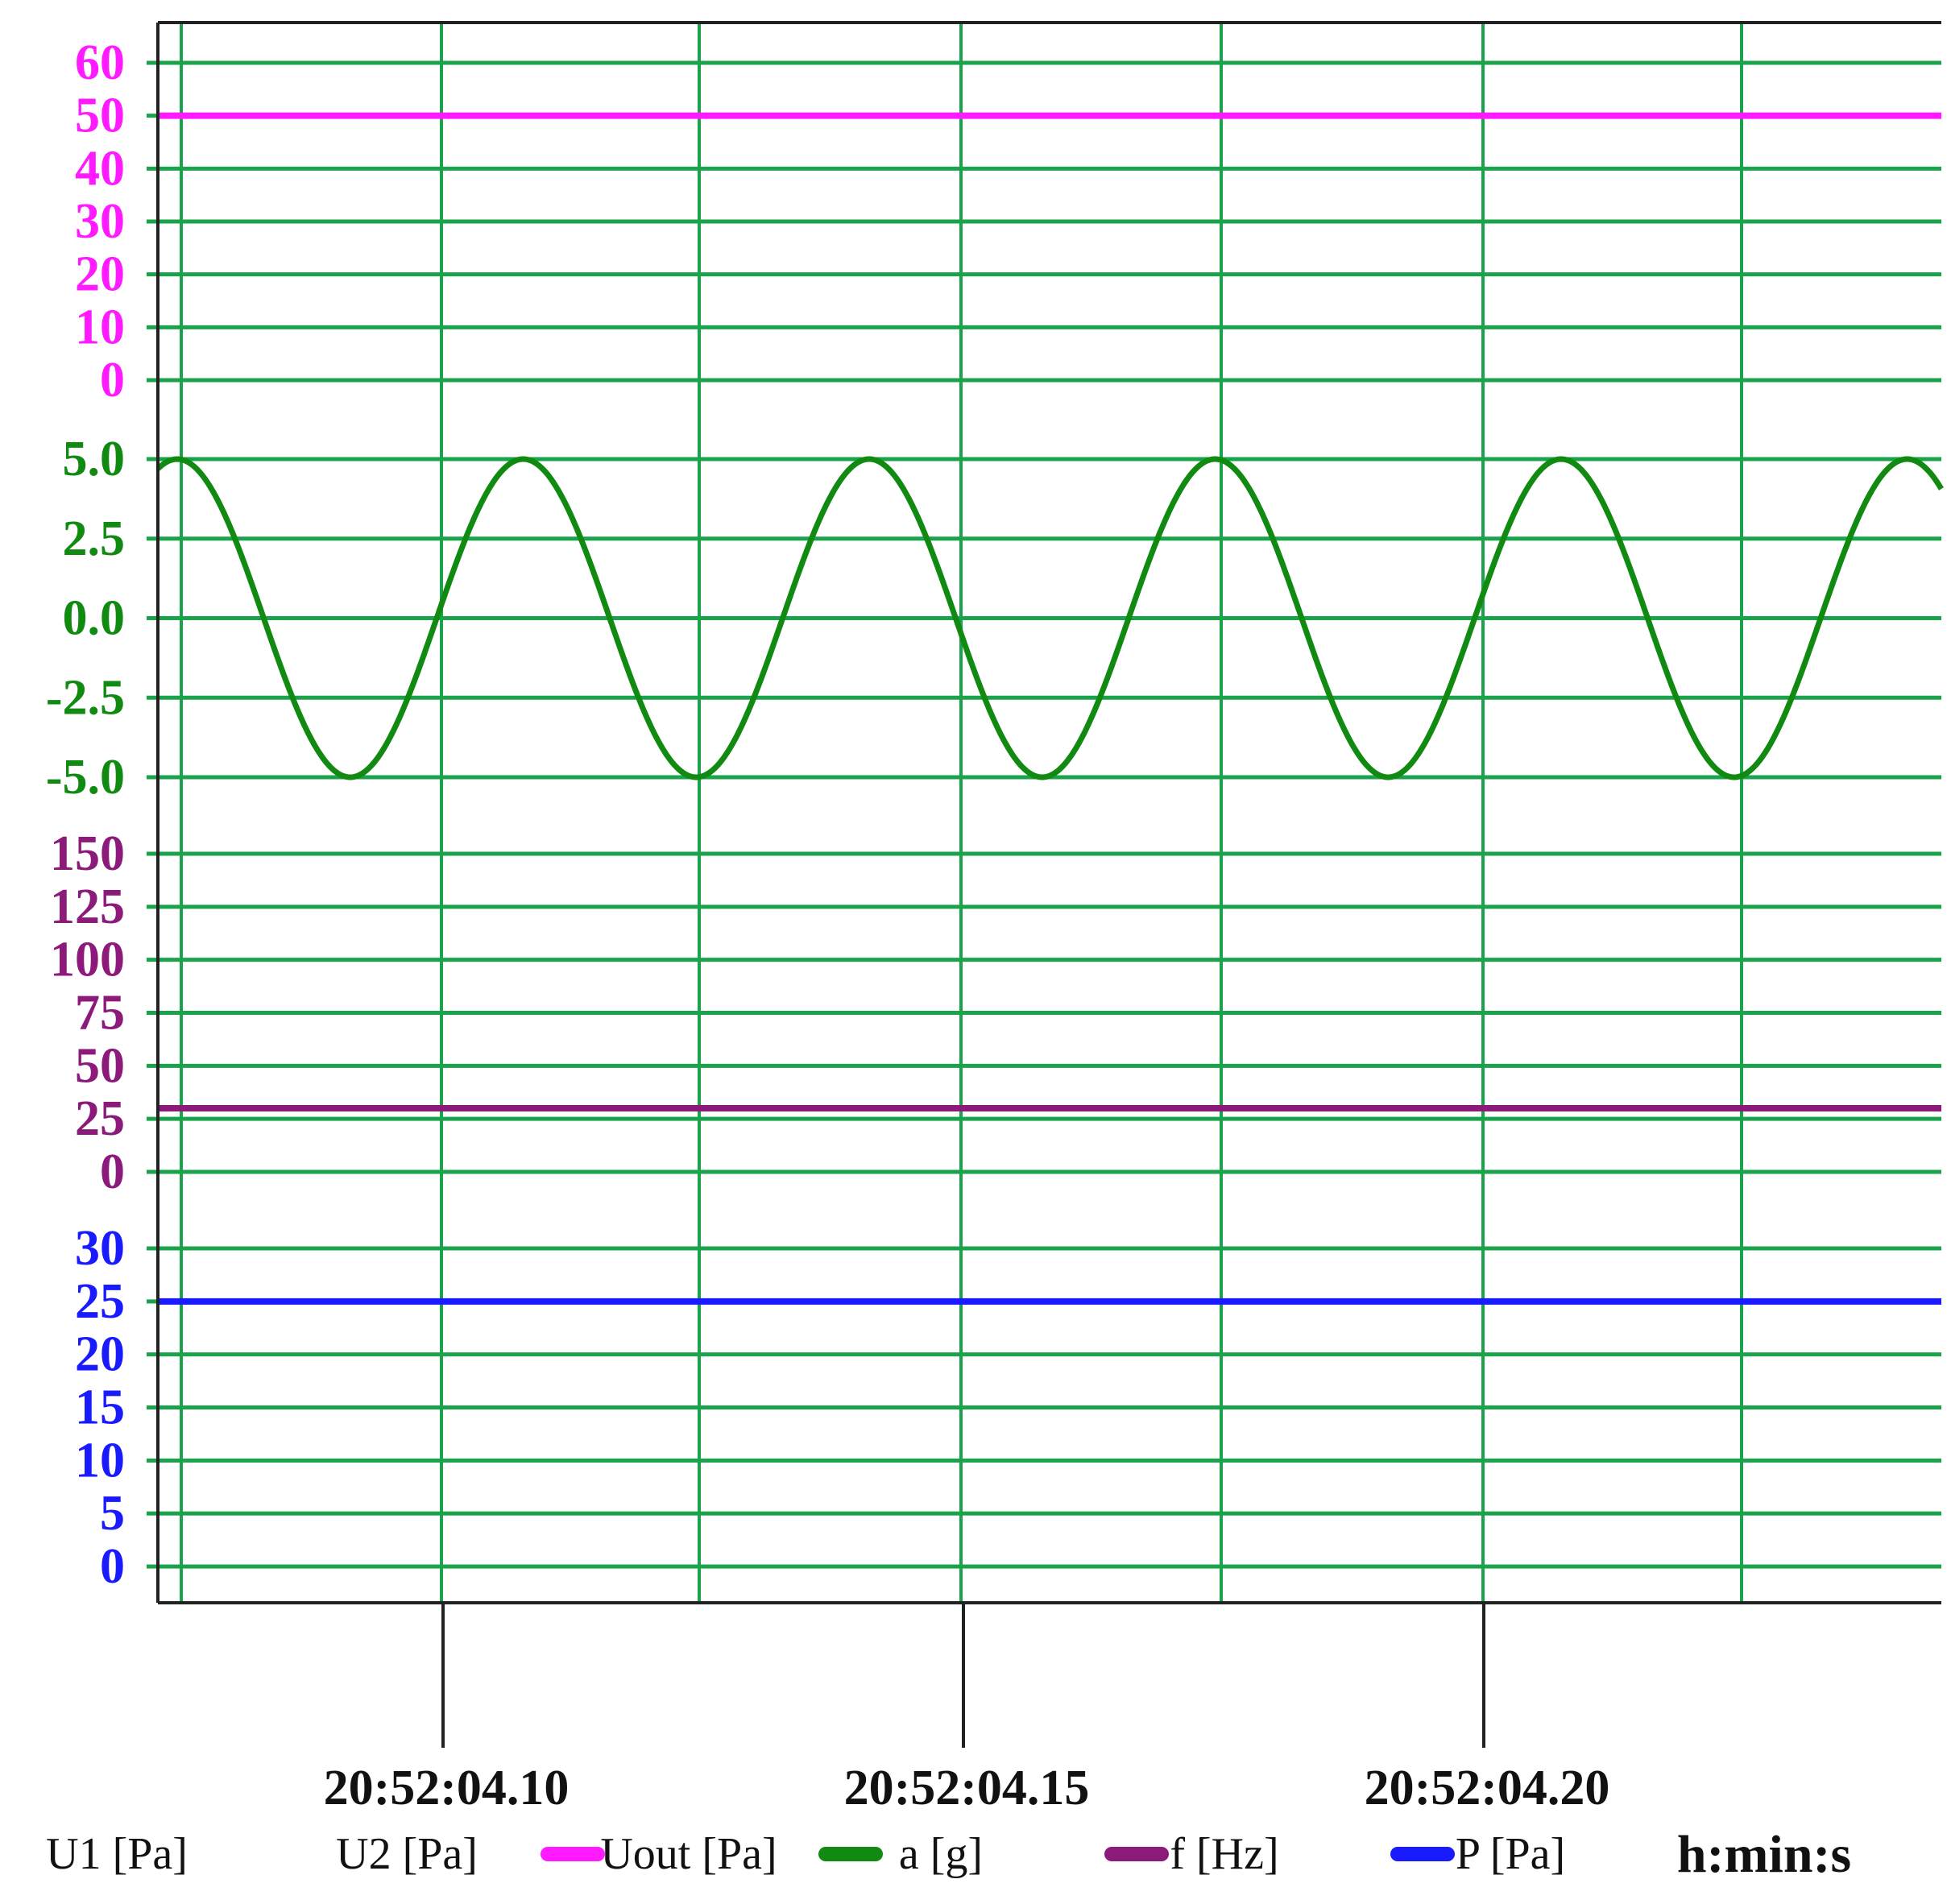  Describe the element at coordinates (100, 62) in the screenshot. I see `y-tick-label: 60` at that location.